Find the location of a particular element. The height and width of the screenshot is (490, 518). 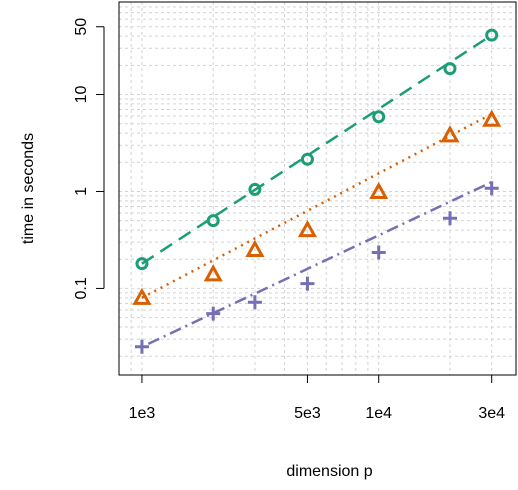

y-axis-title: time in seconds is located at coordinates (28, 188).